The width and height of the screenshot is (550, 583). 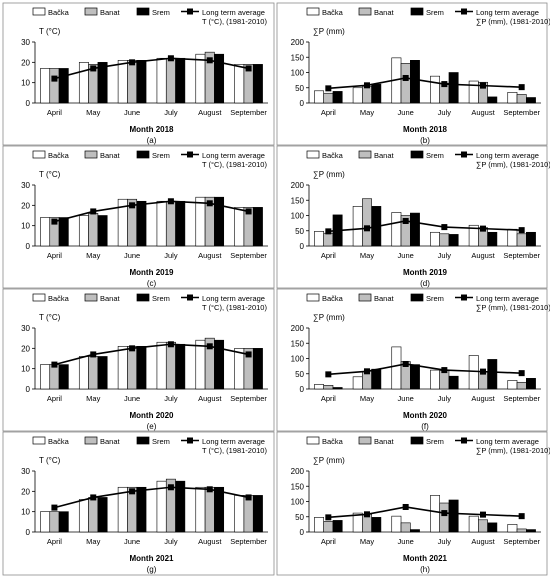 What do you see at coordinates (412, 360) in the screenshot?
I see `panel-border` at bounding box center [412, 360].